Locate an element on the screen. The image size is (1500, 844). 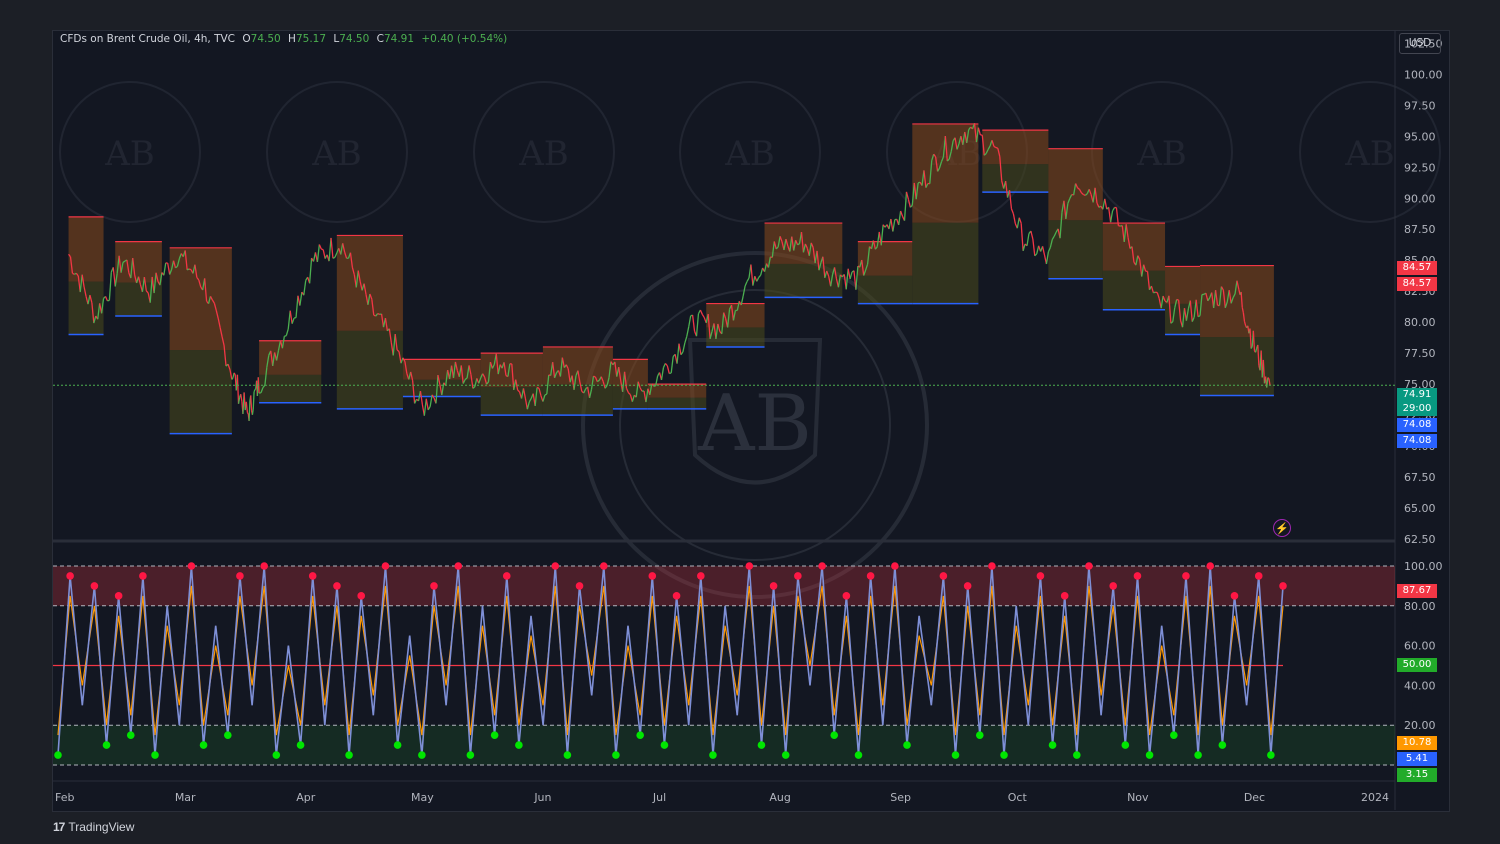
tradingview-brand: 17 TradingView is located at coordinates (93, 827).